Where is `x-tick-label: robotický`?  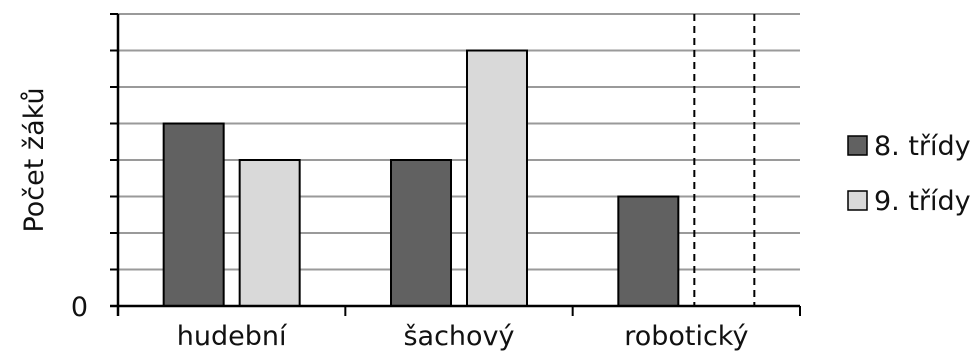 x-tick-label: robotický is located at coordinates (686, 336).